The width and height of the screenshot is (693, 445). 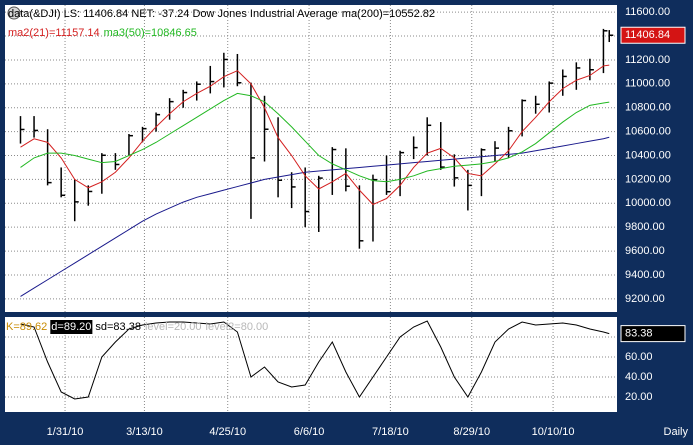 What do you see at coordinates (648, 155) in the screenshot?
I see `y-tick-label: 10400.00` at bounding box center [648, 155].